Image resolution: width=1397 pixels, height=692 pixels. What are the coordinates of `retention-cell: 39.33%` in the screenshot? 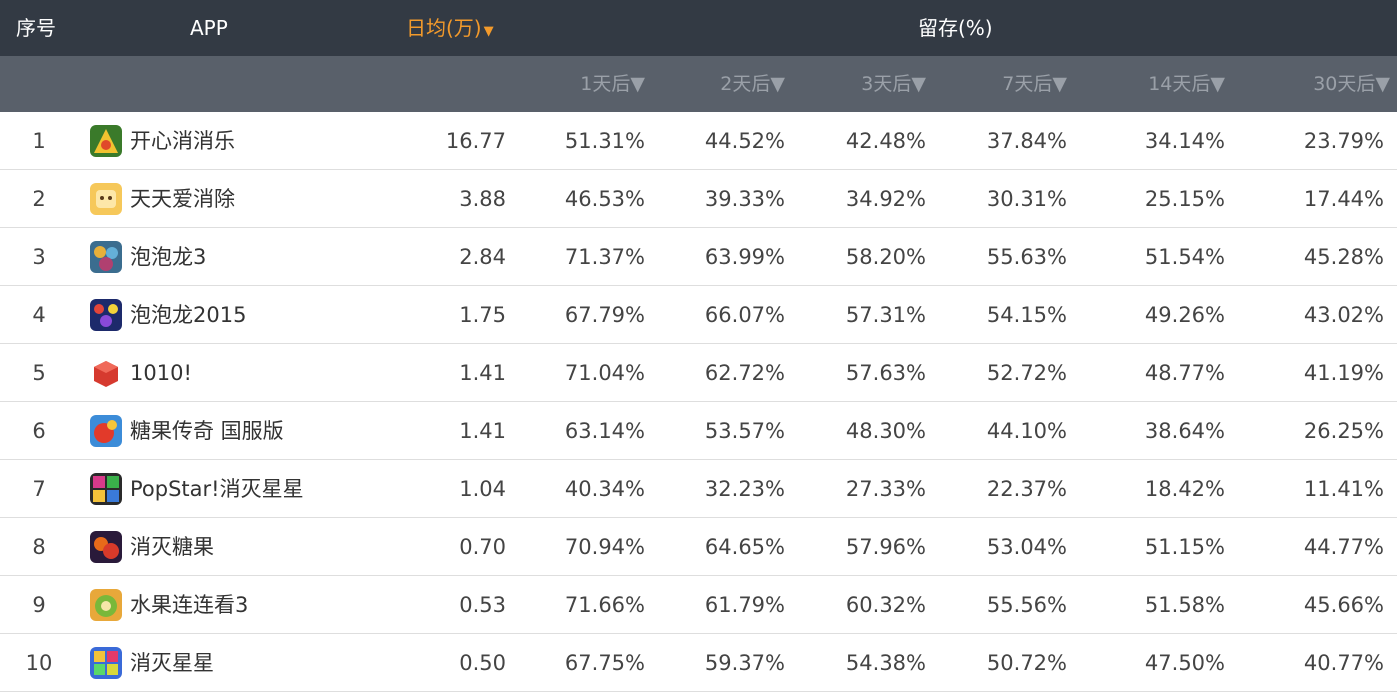 It's located at (744, 199).